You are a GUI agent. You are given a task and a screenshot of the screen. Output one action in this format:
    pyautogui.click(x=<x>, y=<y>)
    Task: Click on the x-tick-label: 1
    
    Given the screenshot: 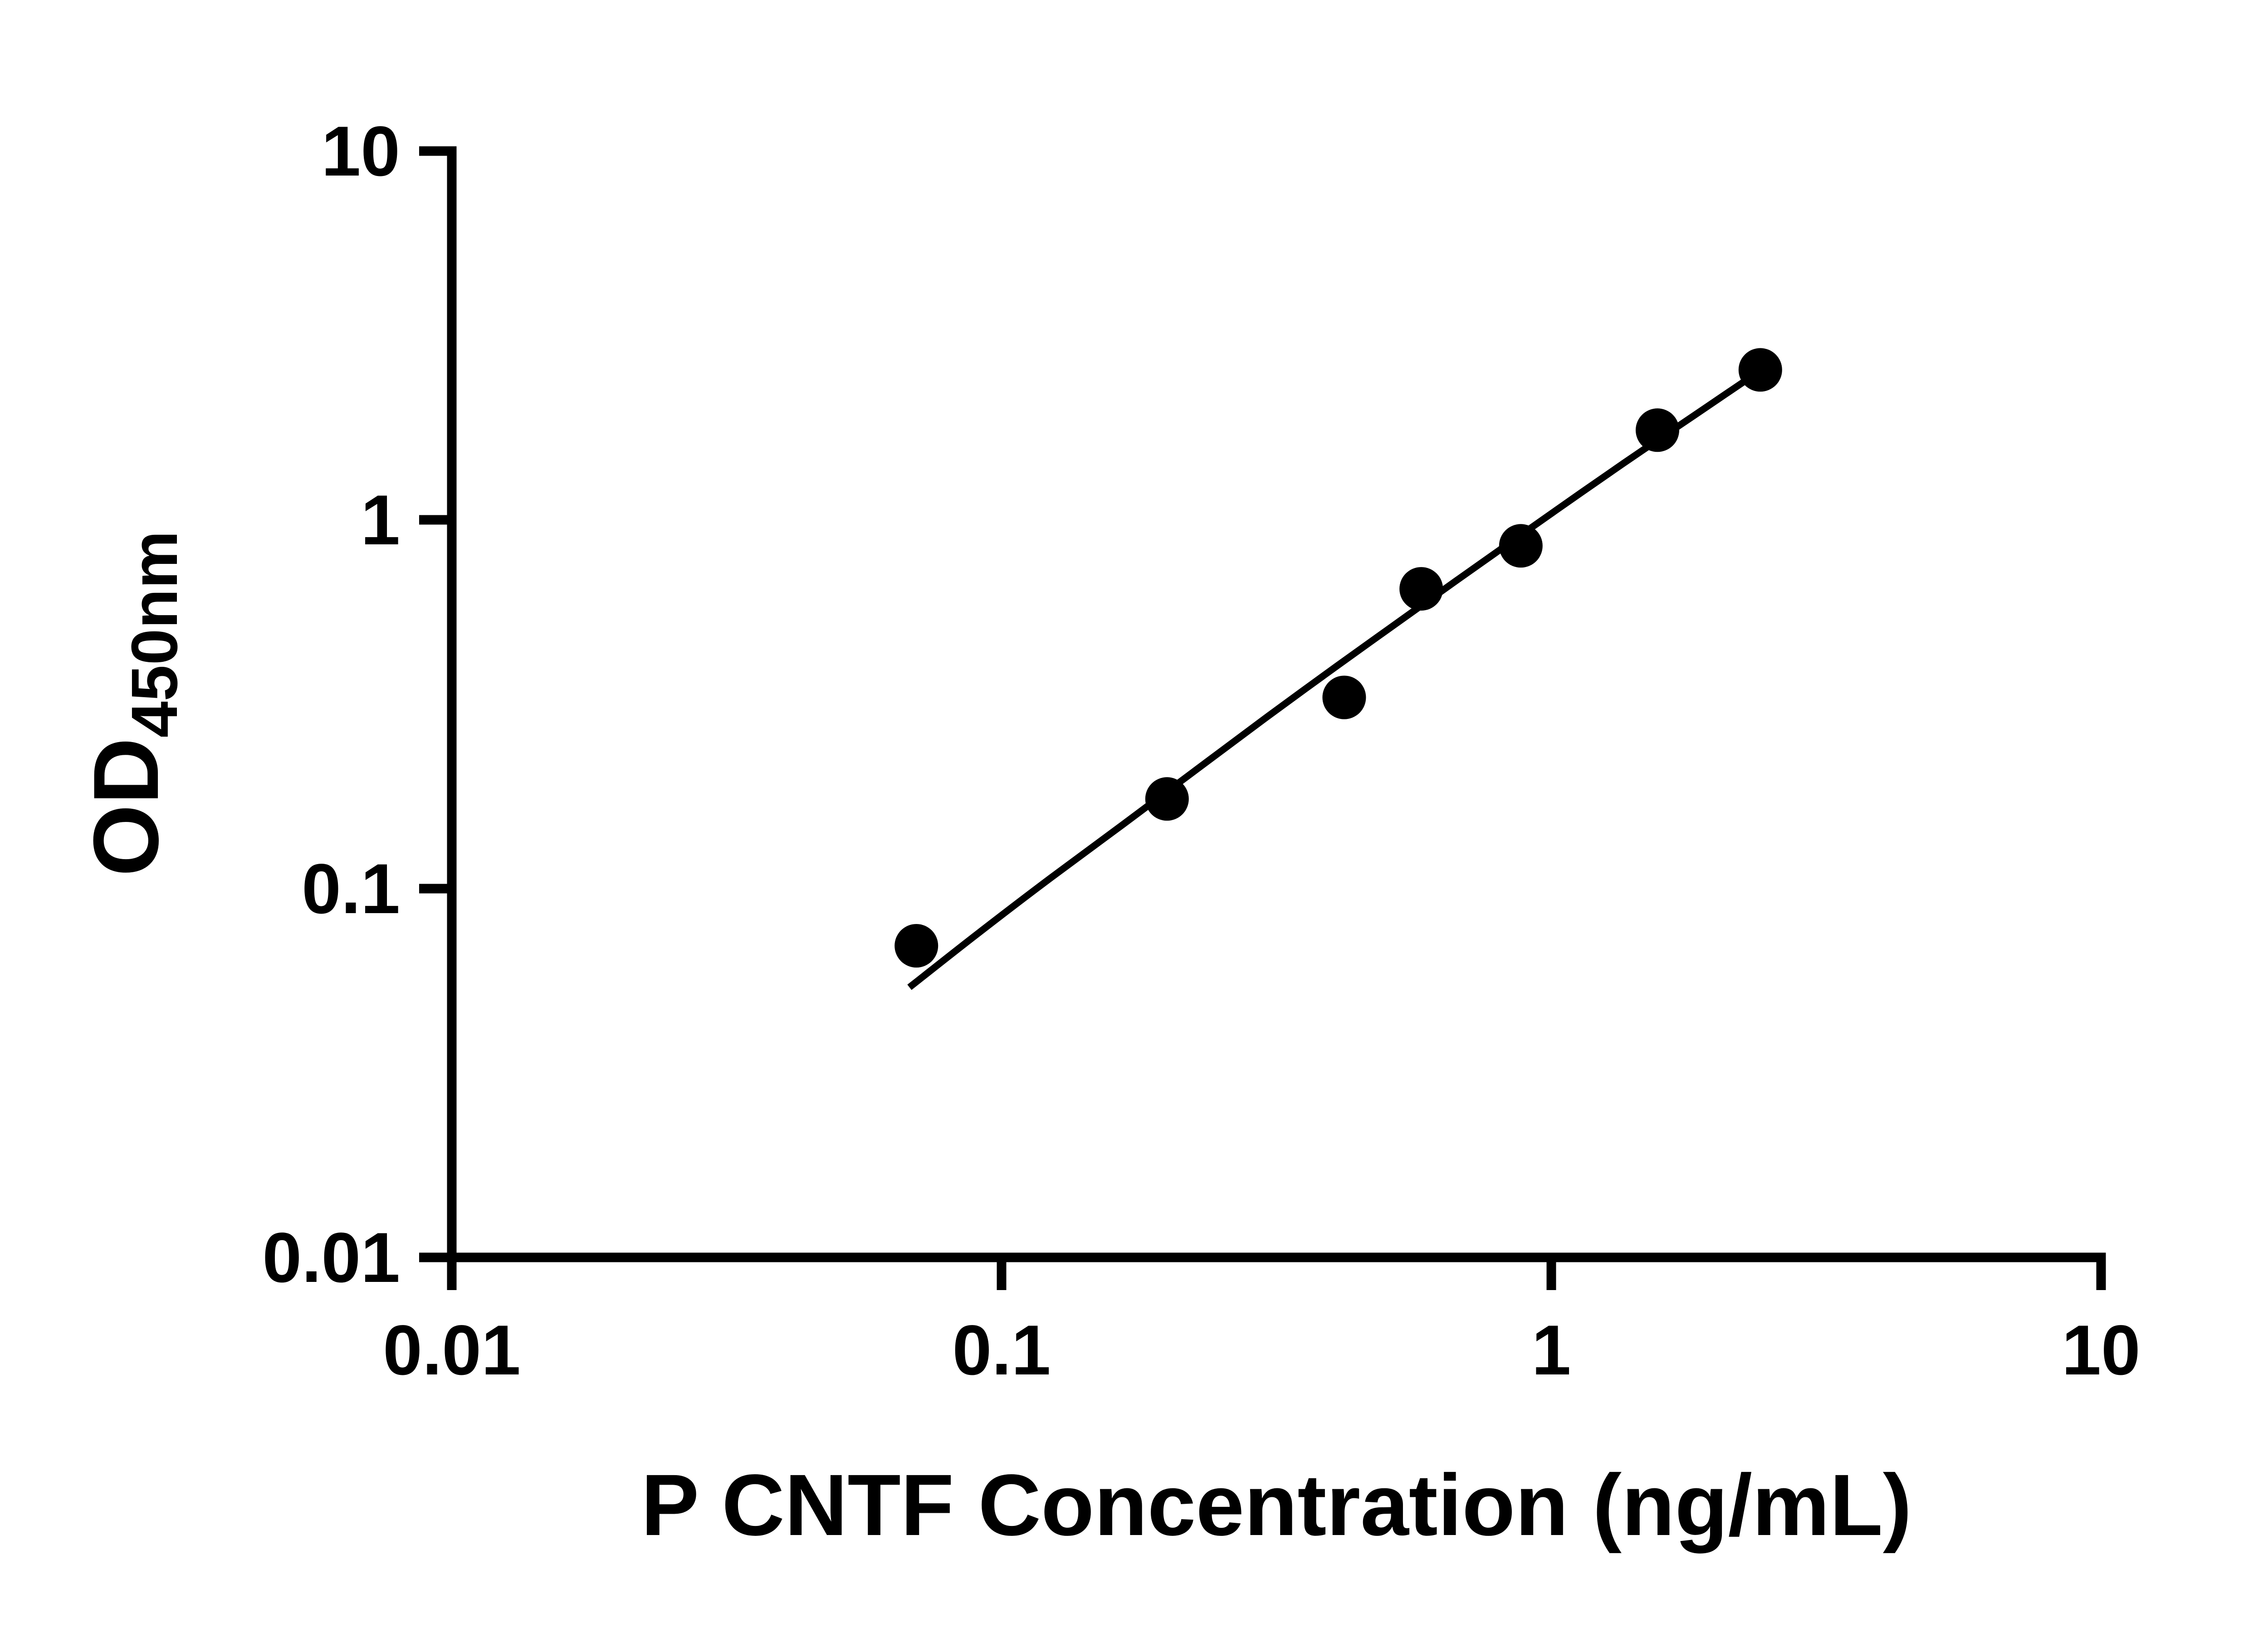 What is the action you would take?
    pyautogui.click(x=1551, y=1350)
    